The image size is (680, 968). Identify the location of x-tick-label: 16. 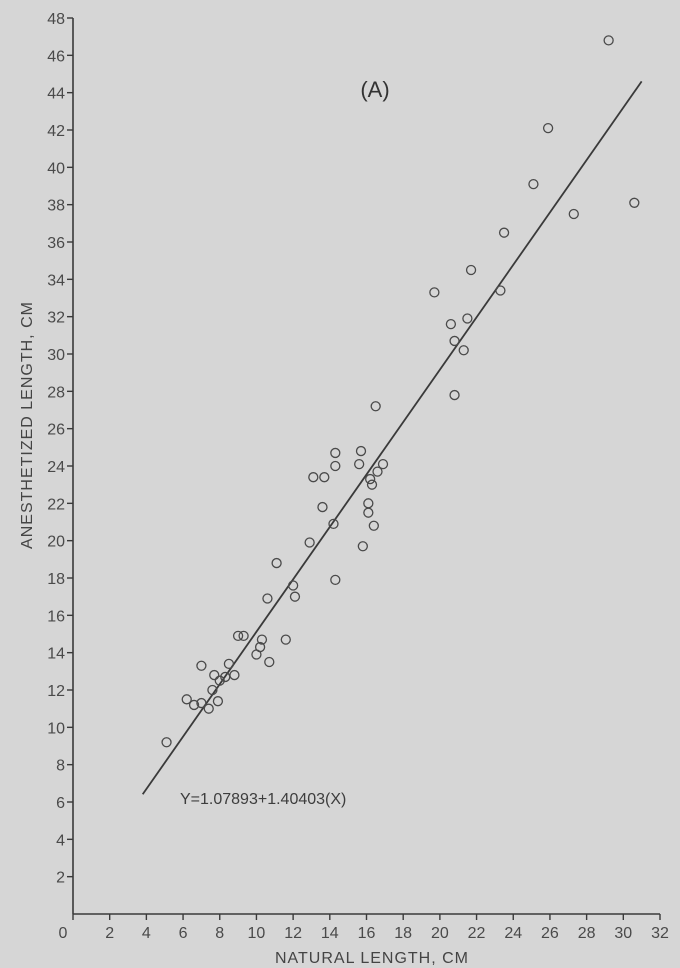
(367, 933).